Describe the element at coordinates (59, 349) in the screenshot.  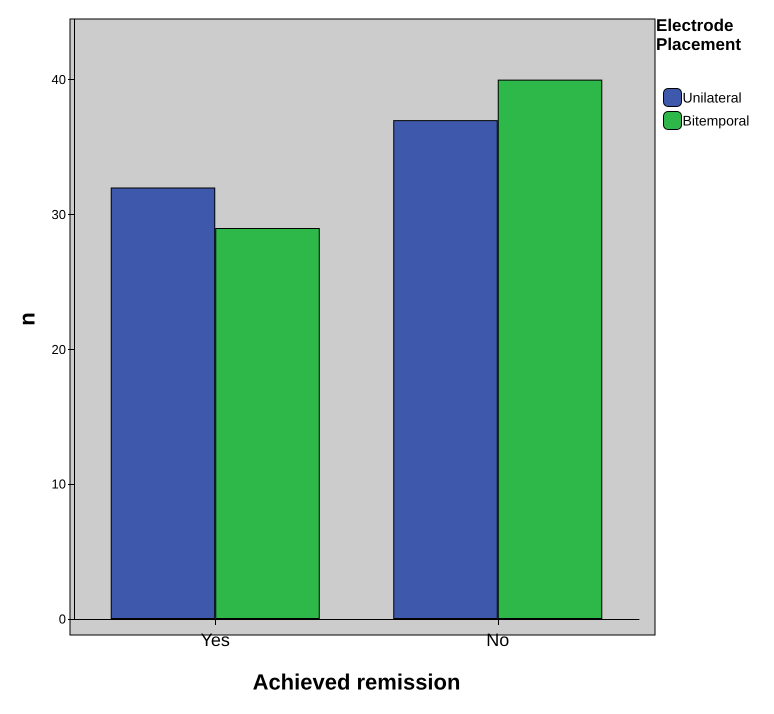
I see `y-tick-label: 20` at that location.